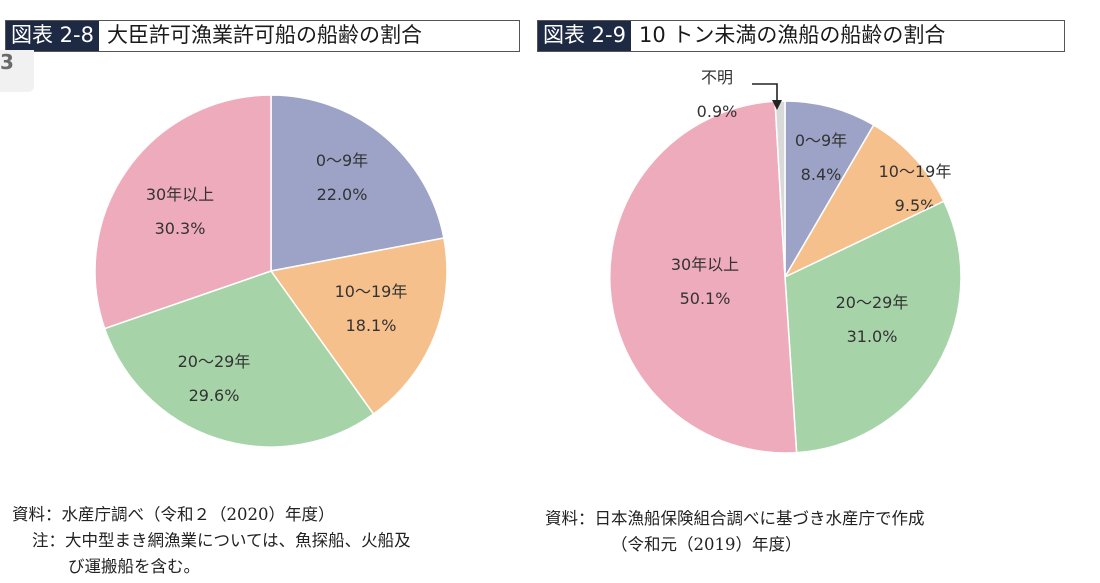 This screenshot has height=583, width=1100. I want to click on slice-percent-label: 18.1%, so click(371, 325).